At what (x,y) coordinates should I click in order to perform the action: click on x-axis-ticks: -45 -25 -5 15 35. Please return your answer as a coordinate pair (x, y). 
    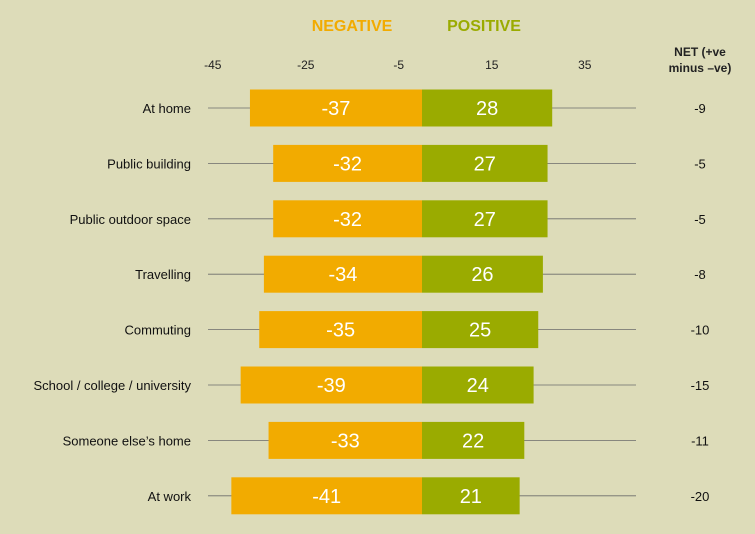
    Looking at the image, I should click on (398, 65).